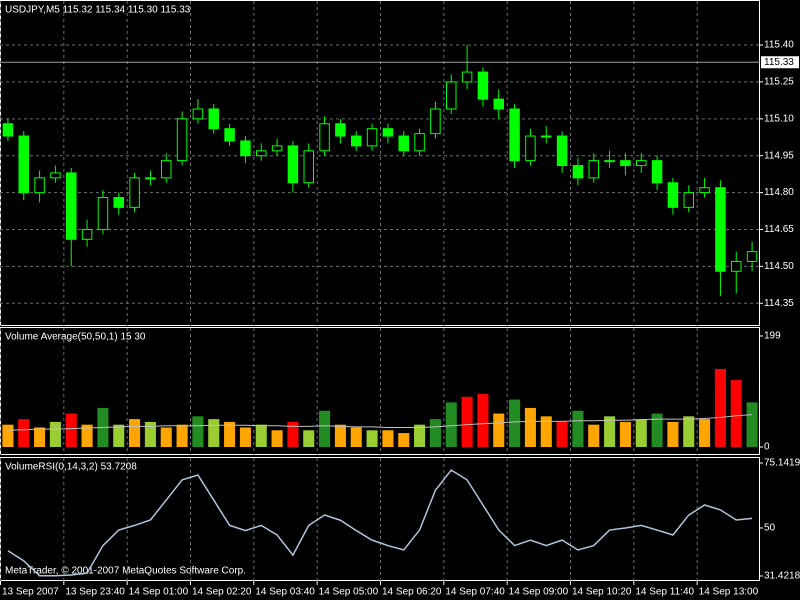 The image size is (800, 600). Describe the element at coordinates (779, 266) in the screenshot. I see `y-tick-label: 114.50` at that location.